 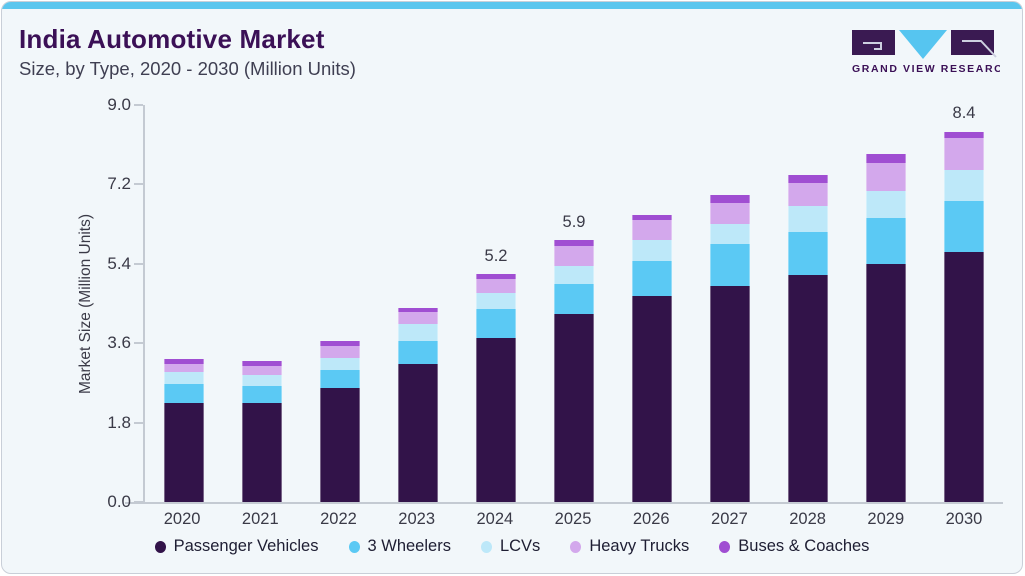 I want to click on x-tick-label-2021: 2021, so click(x=260, y=519).